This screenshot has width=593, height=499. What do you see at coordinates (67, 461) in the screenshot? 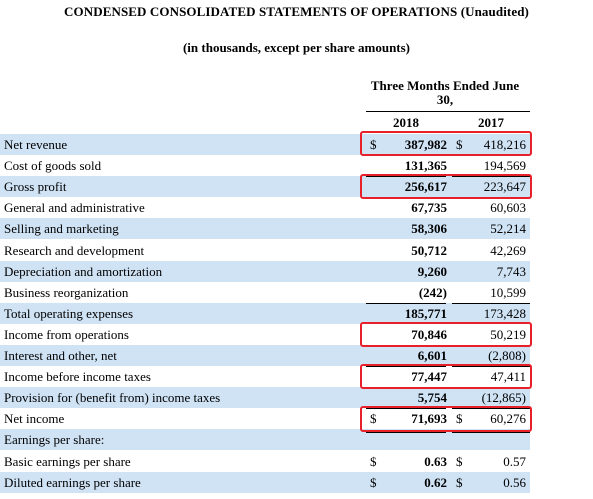
I see `row-label: Basic earnings per share` at bounding box center [67, 461].